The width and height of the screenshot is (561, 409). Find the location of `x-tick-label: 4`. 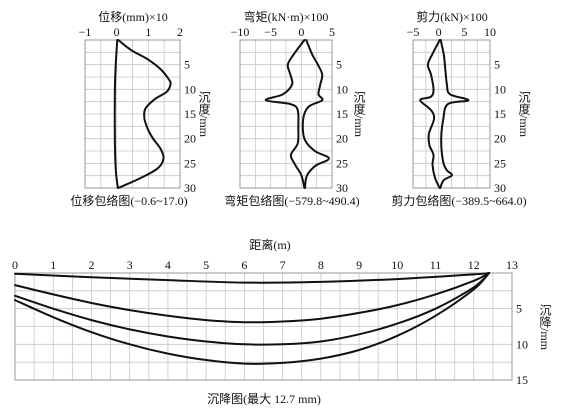

x-tick-label: 4 is located at coordinates (168, 265).